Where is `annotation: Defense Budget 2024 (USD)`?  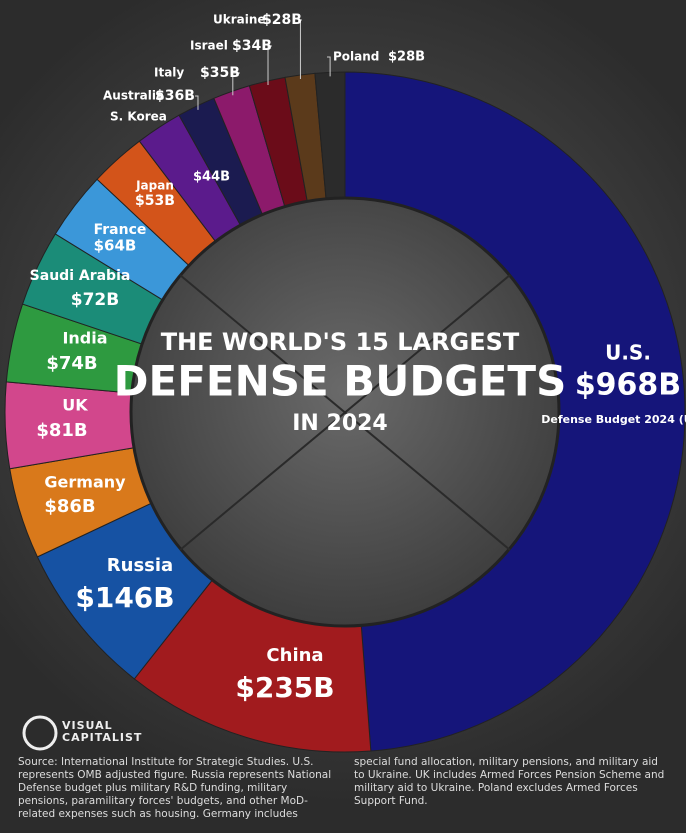 annotation: Defense Budget 2024 (USD) is located at coordinates (613, 419).